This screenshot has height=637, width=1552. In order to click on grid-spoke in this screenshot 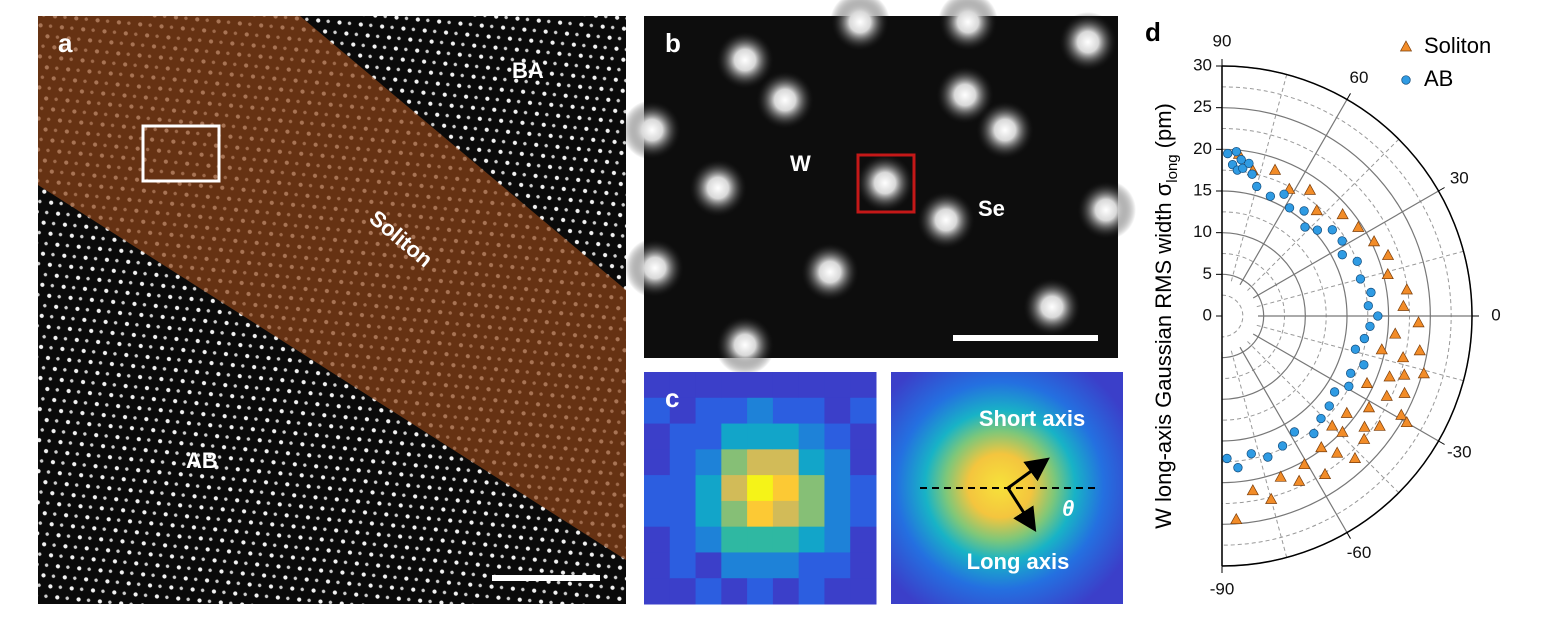, I will do `click(1345, 244)`.